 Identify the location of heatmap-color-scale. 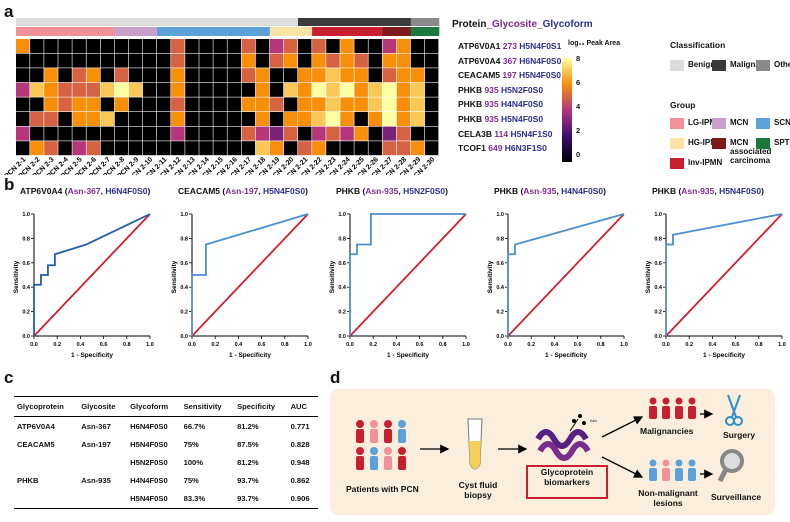
(567, 110).